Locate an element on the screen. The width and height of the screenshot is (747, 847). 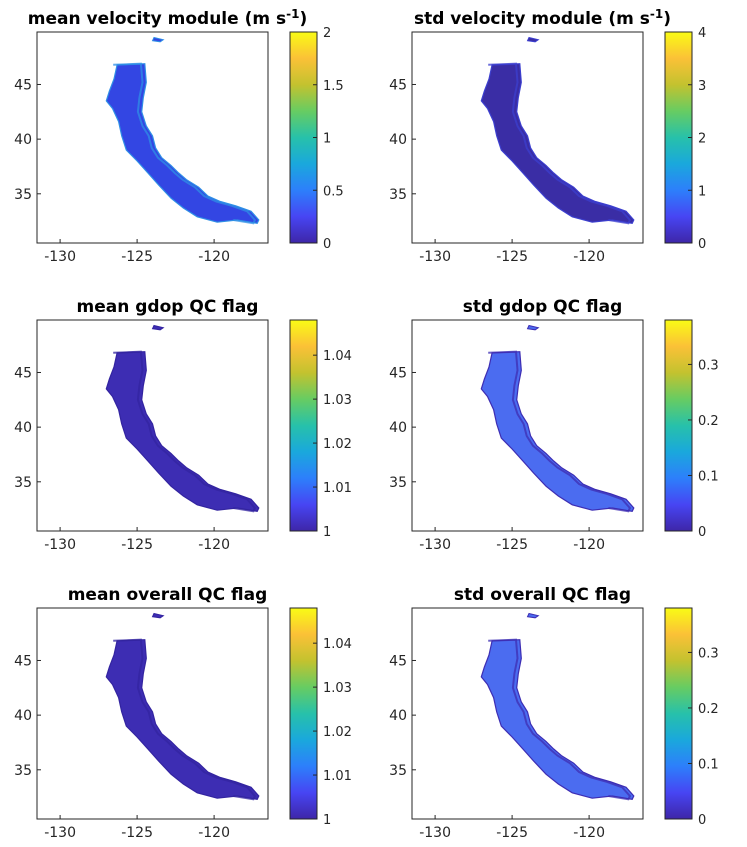
panel-title: mean gdop QC flag is located at coordinates (168, 307).